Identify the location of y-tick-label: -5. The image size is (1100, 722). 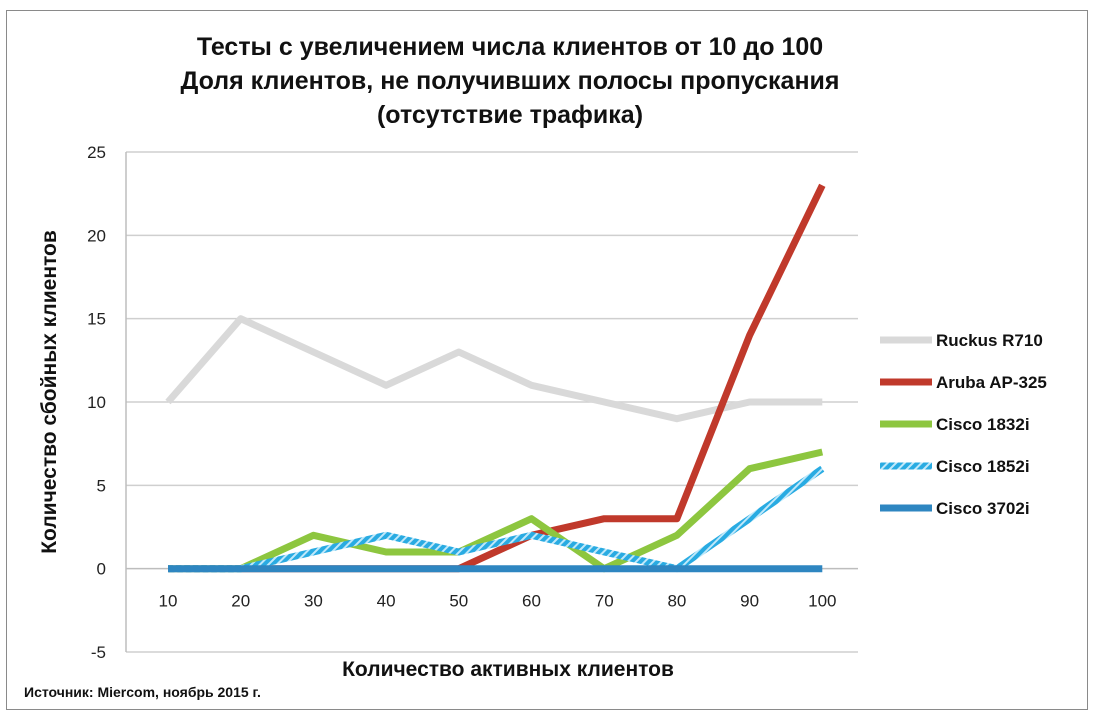
(98, 652).